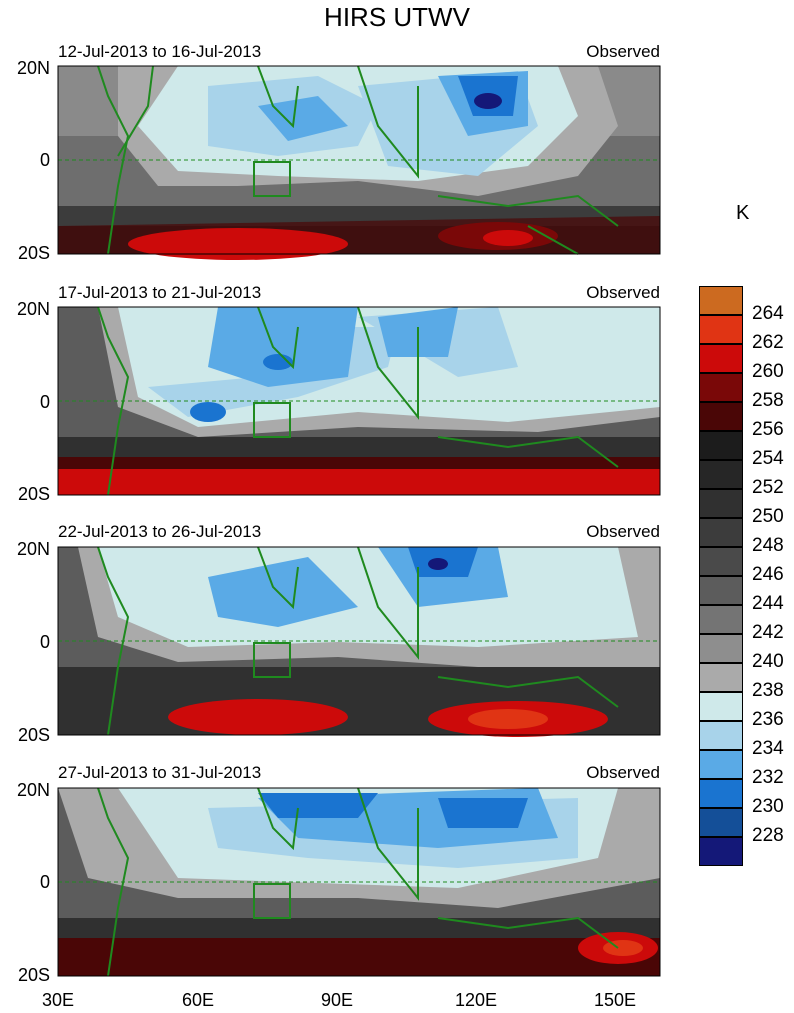  Describe the element at coordinates (768, 690) in the screenshot. I see `colorbar-tick-label: 238` at that location.